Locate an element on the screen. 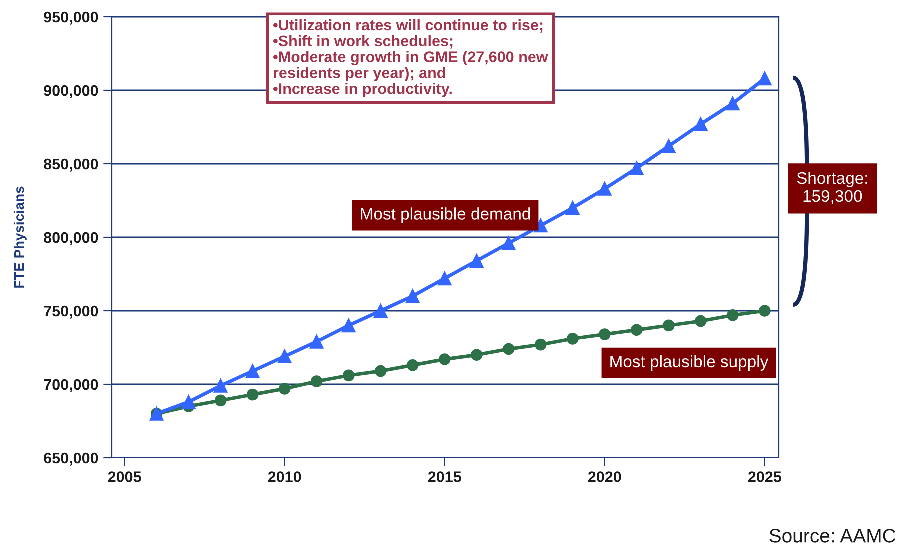 This screenshot has width=910, height=555. annotation: •Utilization rates will continue to rise; •Shift in work schedules; •Moderate growth in GME (27,600 new residents per year); and •Increase in productivity. is located at coordinates (410, 58).